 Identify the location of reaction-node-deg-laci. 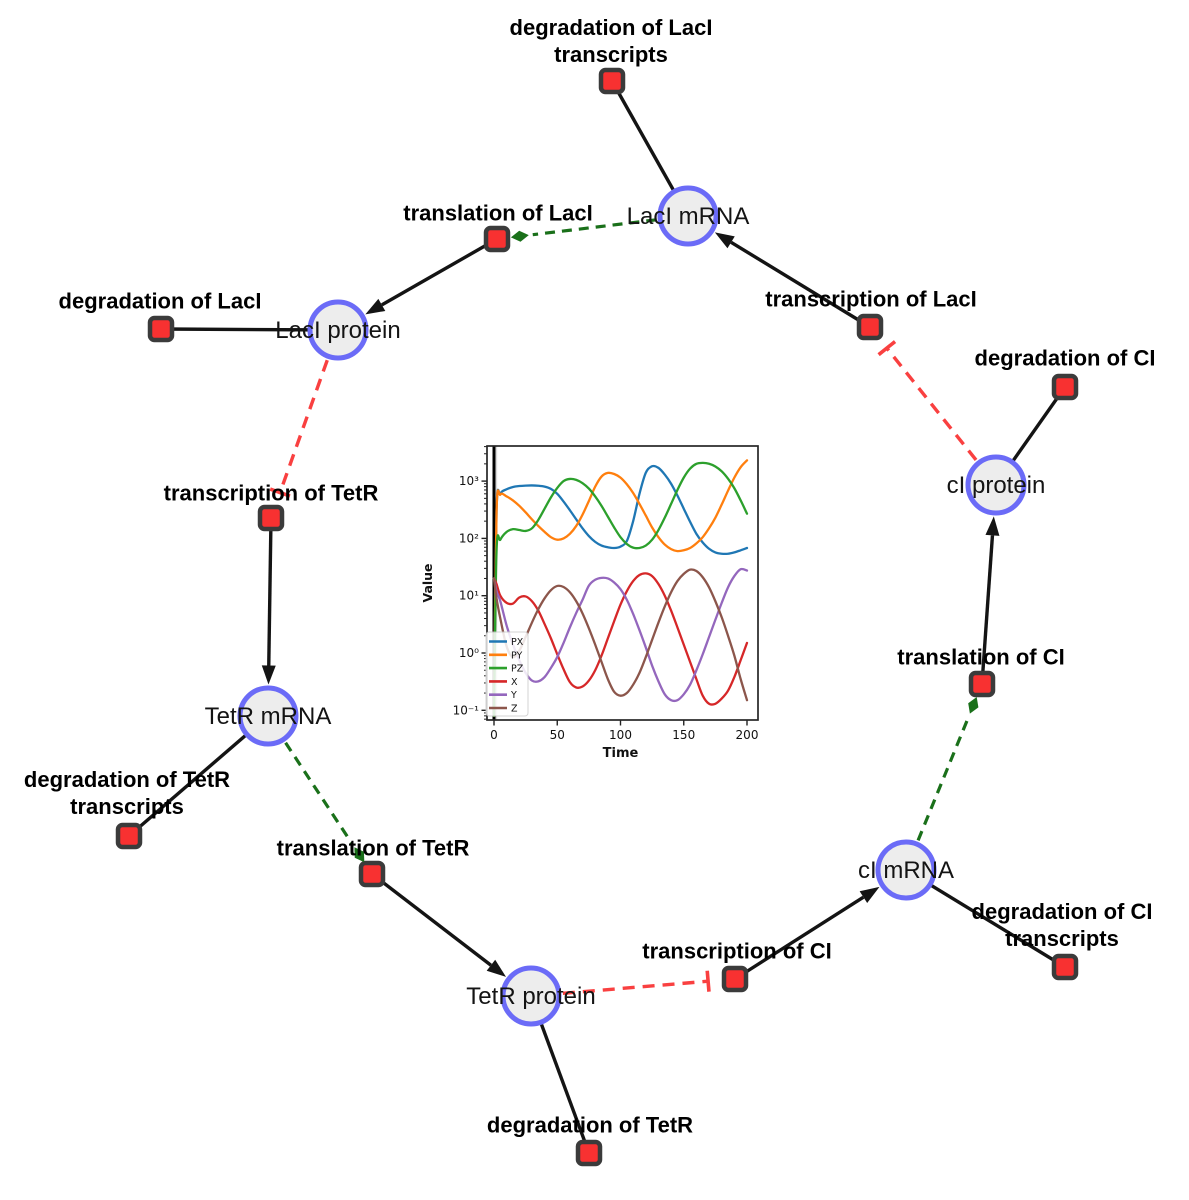
(161, 329).